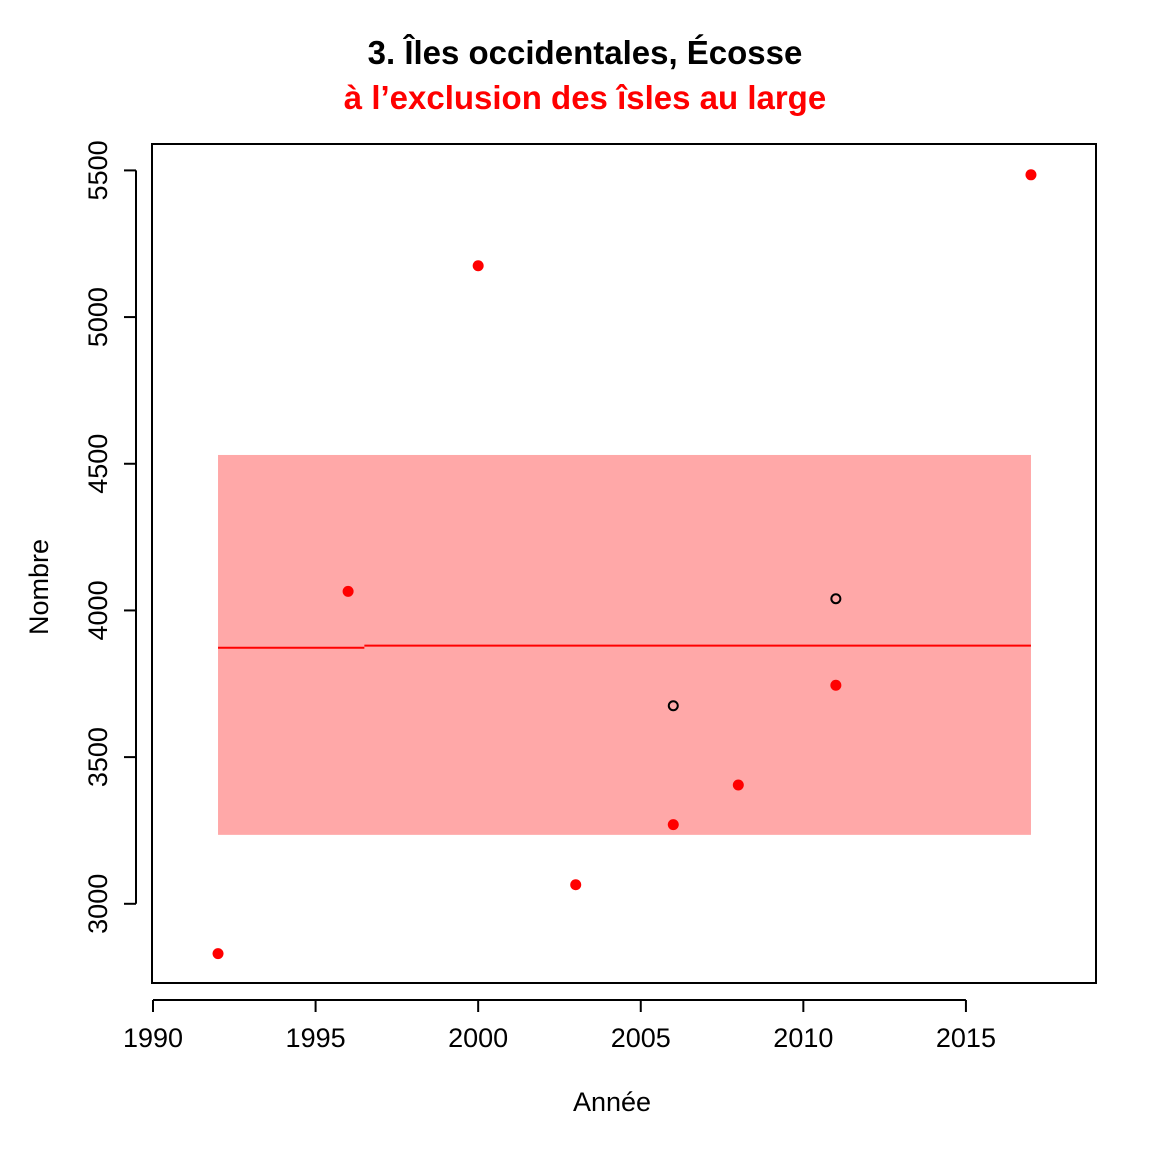 The image size is (1170, 1161). I want to click on y-tick-label: 4500, so click(98, 464).